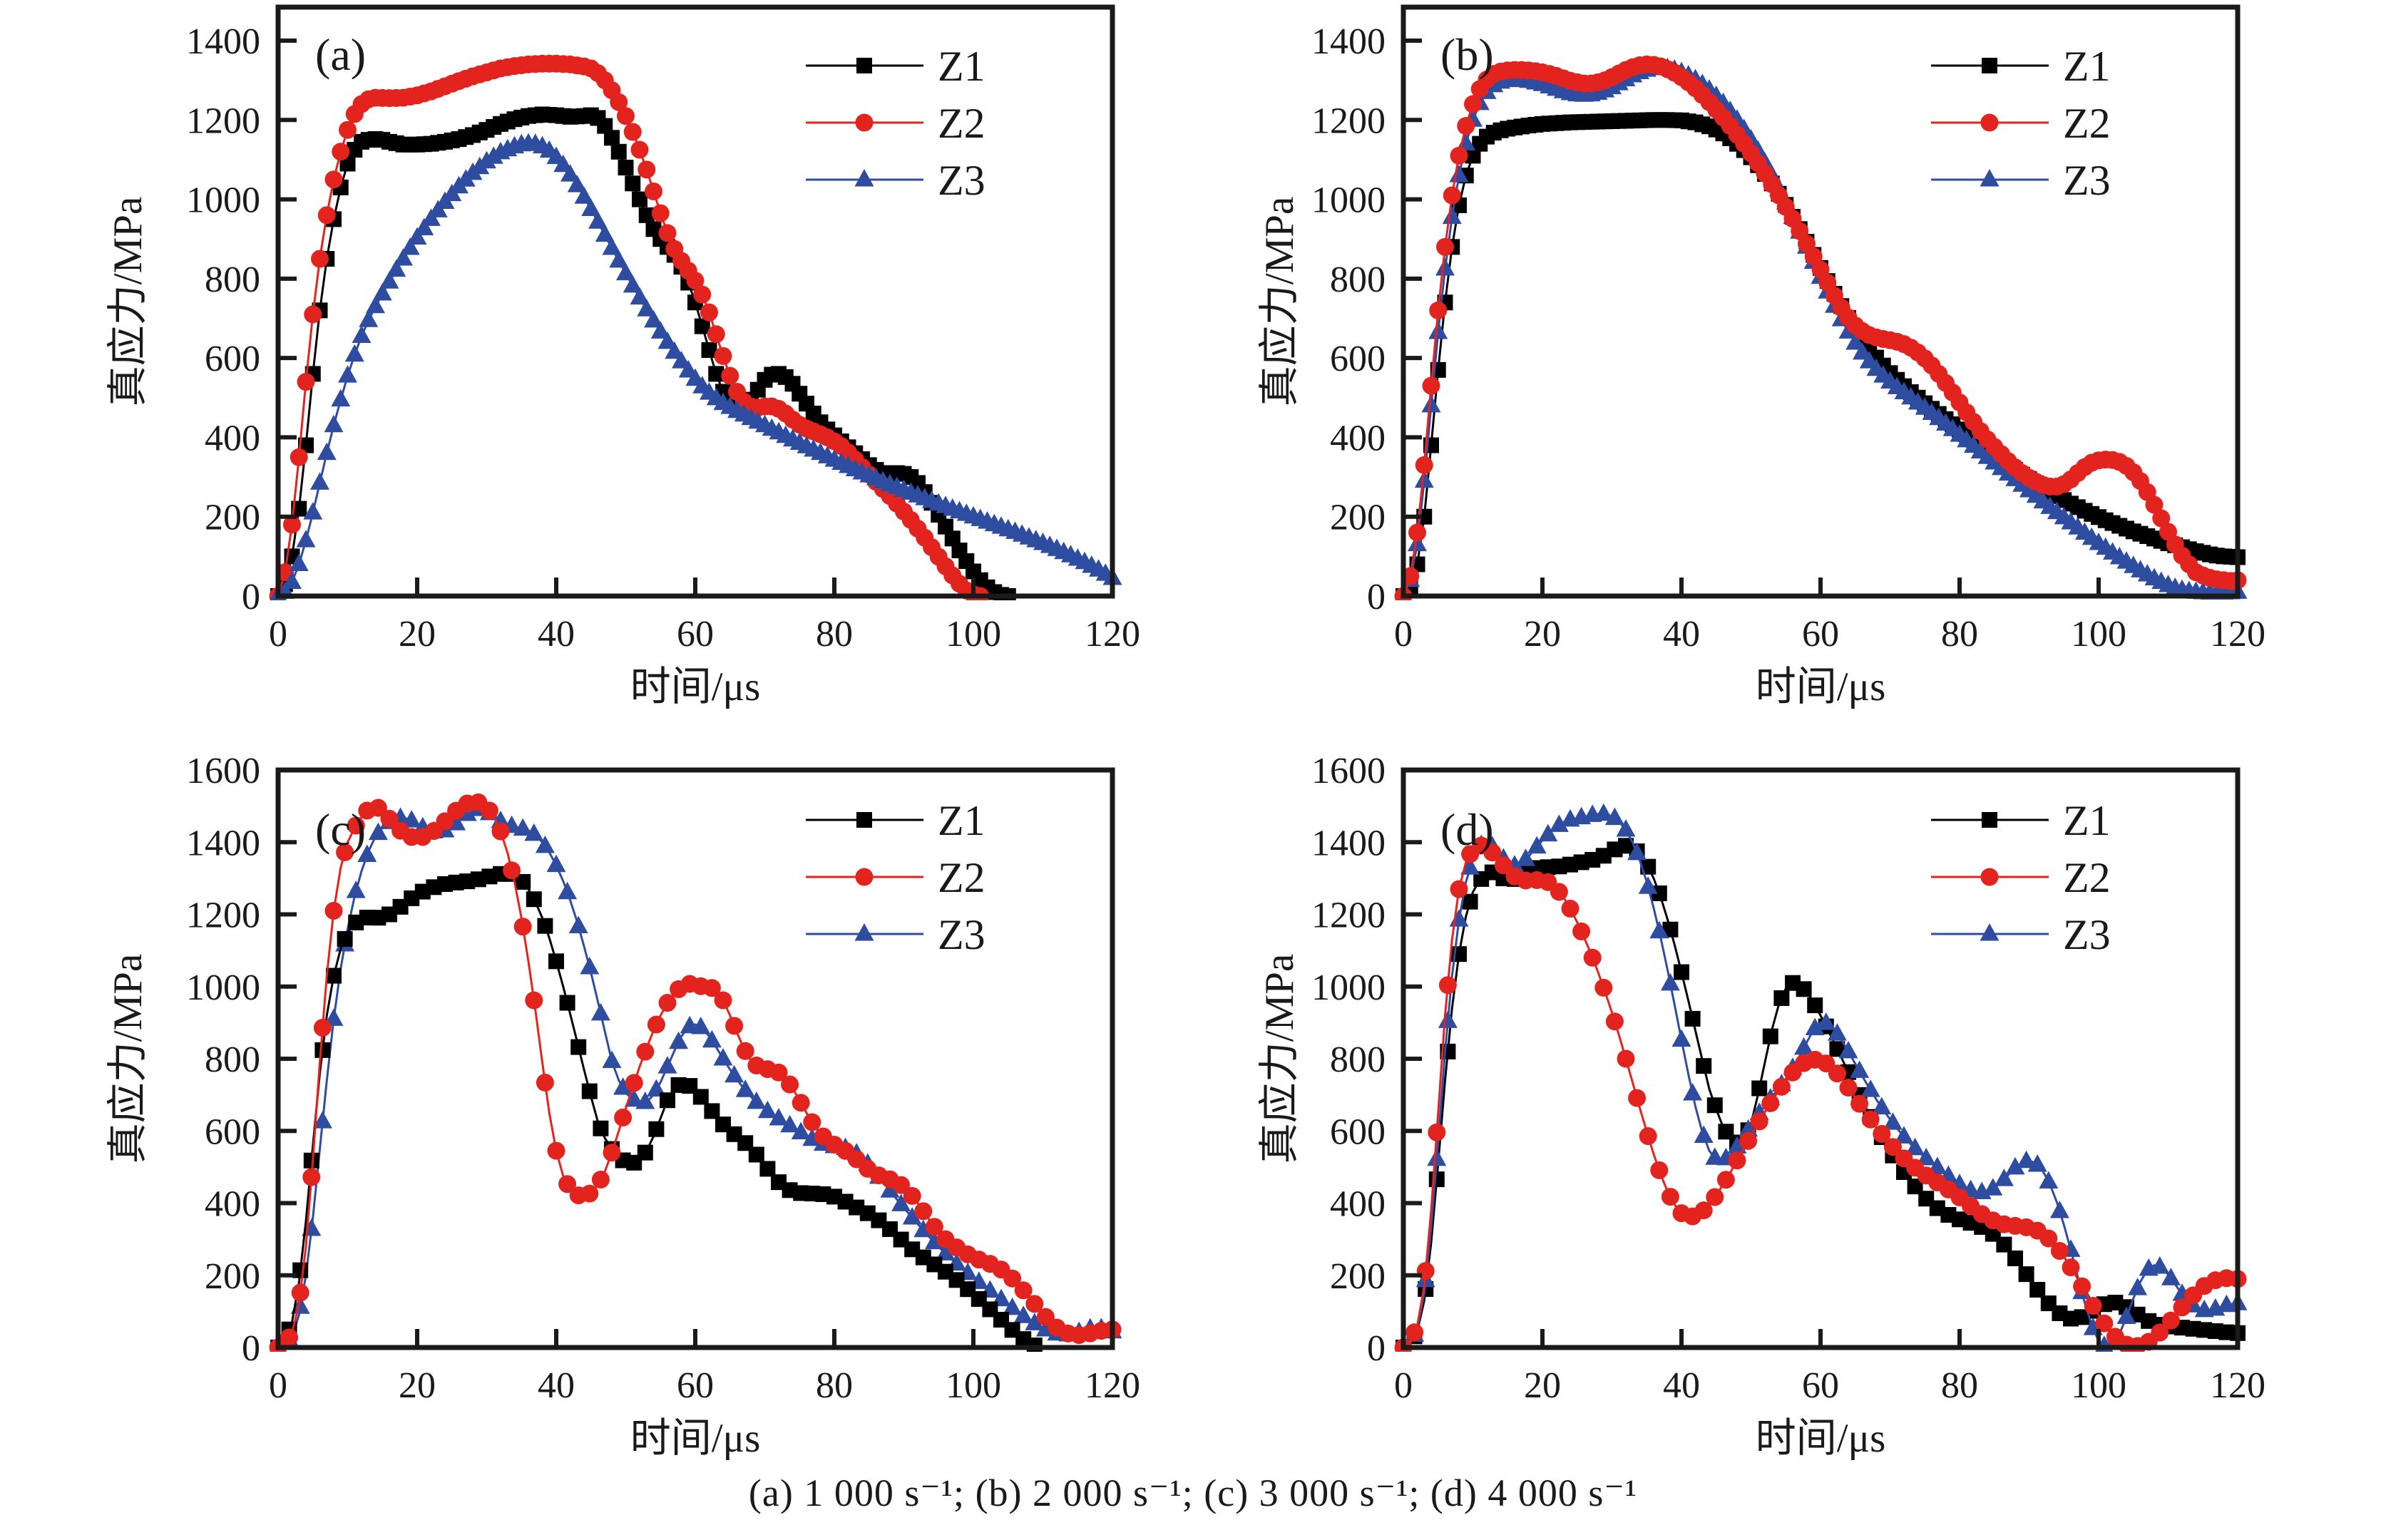 This screenshot has width=2386, height=1540. I want to click on x-tick-label: 20, so click(417, 1385).